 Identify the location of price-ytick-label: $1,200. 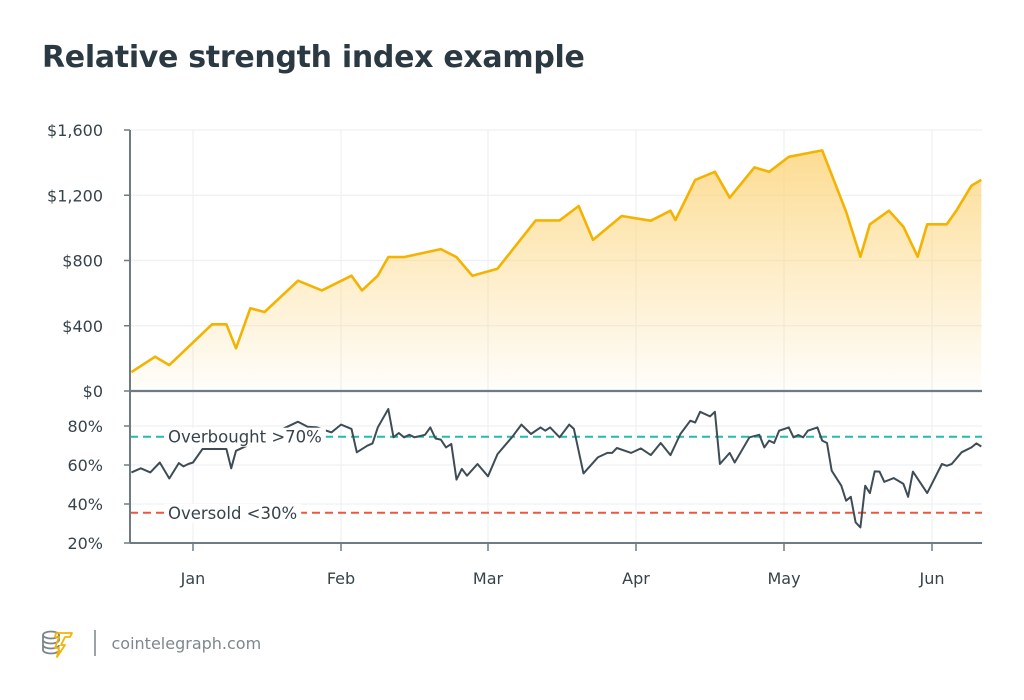
(75, 195).